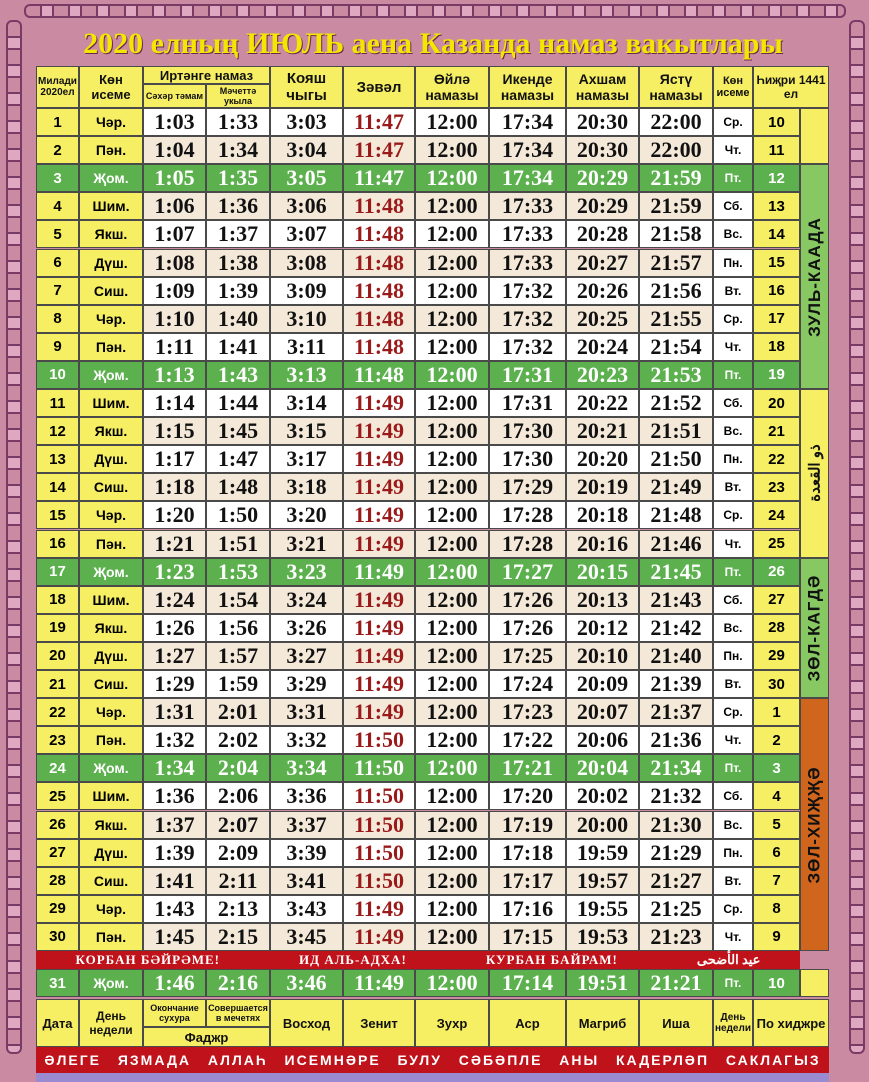 This screenshot has height=1082, width=869. I want to click on row-sahar: 1:05, so click(174, 178).